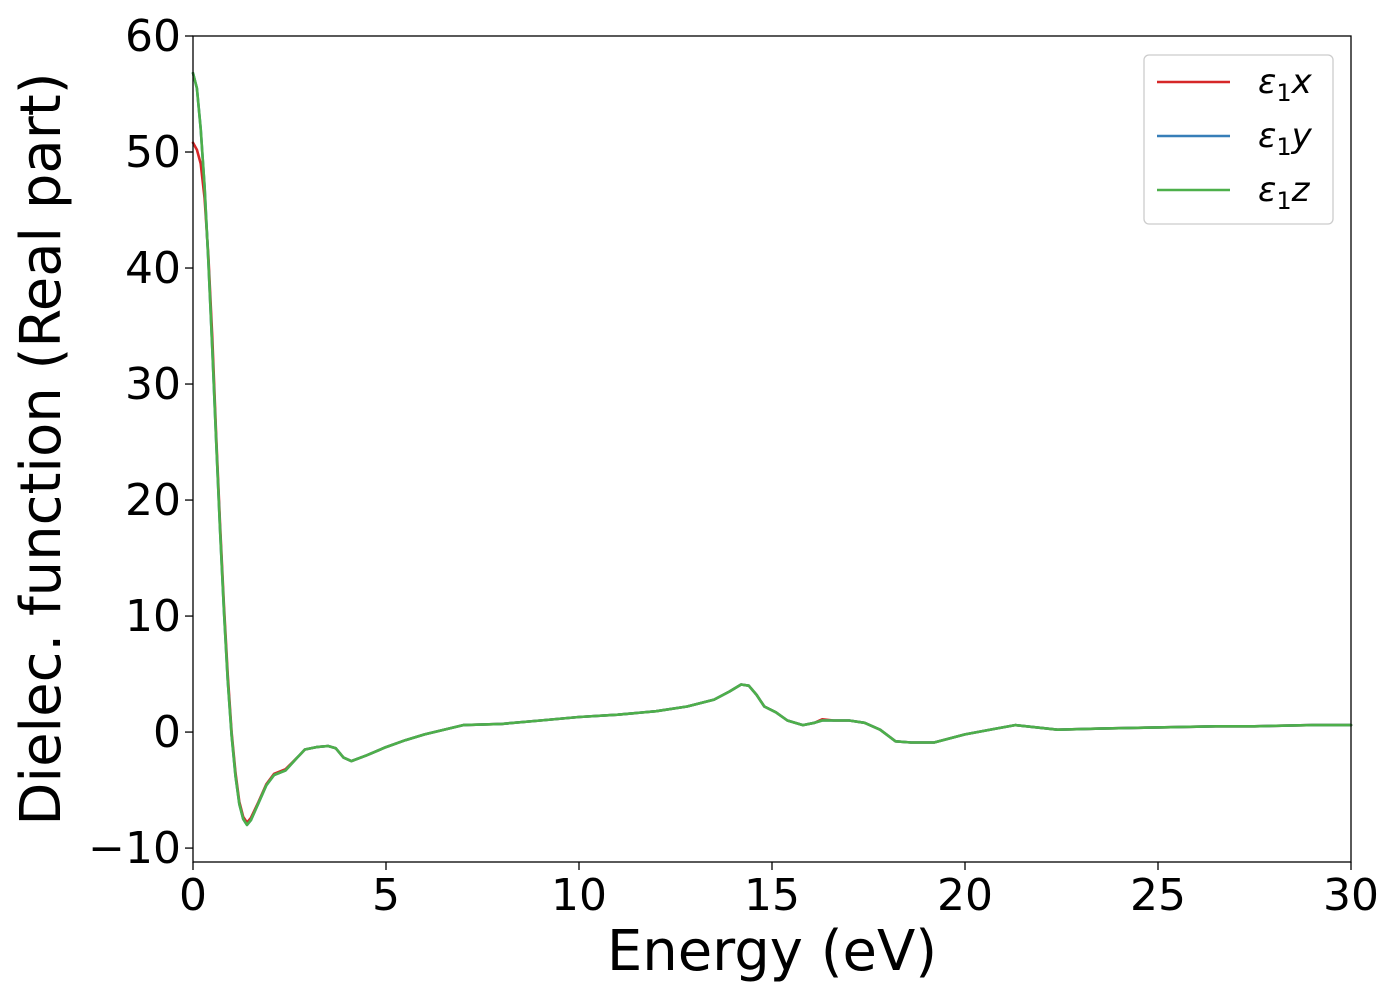  I want to click on x-tick-label: 0, so click(193, 895).